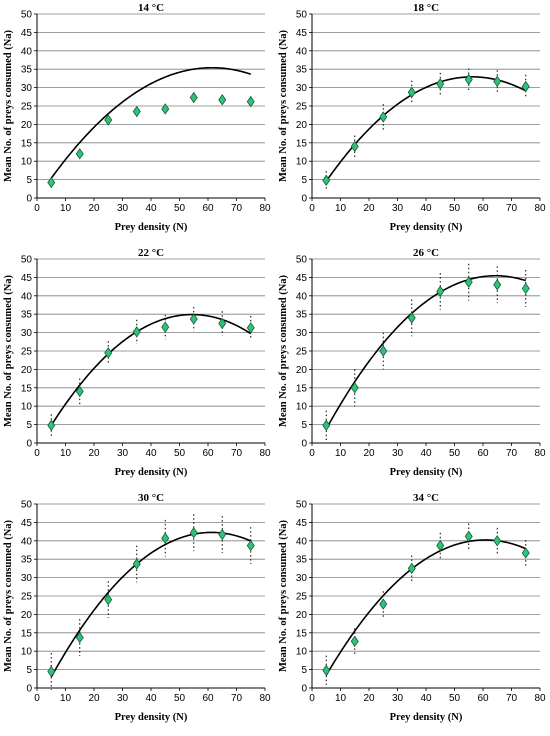  Describe the element at coordinates (302, 578) in the screenshot. I see `y-tick-label: 30` at that location.